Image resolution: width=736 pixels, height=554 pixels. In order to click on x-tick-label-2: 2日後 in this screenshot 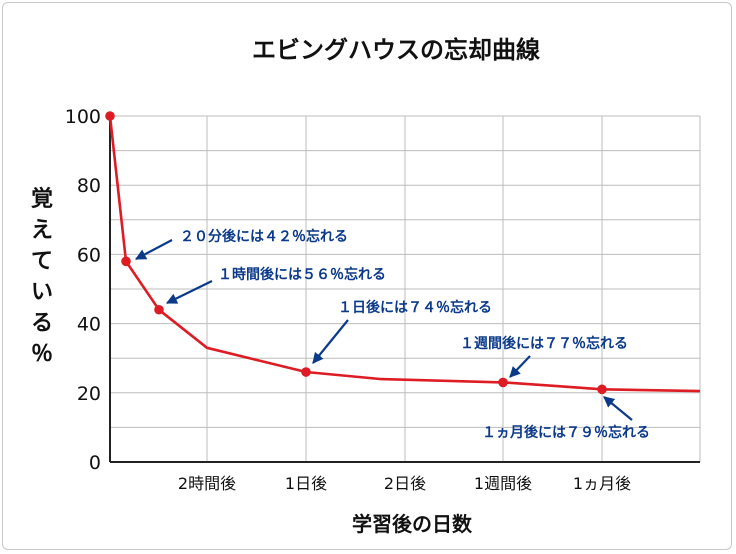, I will do `click(405, 483)`.